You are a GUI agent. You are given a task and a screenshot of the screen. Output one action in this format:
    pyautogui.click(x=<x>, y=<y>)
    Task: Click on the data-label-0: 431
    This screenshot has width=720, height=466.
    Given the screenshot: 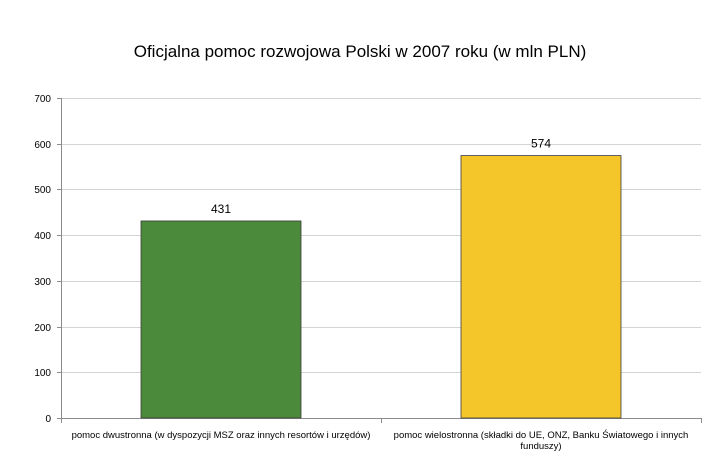 What is the action you would take?
    pyautogui.click(x=221, y=209)
    